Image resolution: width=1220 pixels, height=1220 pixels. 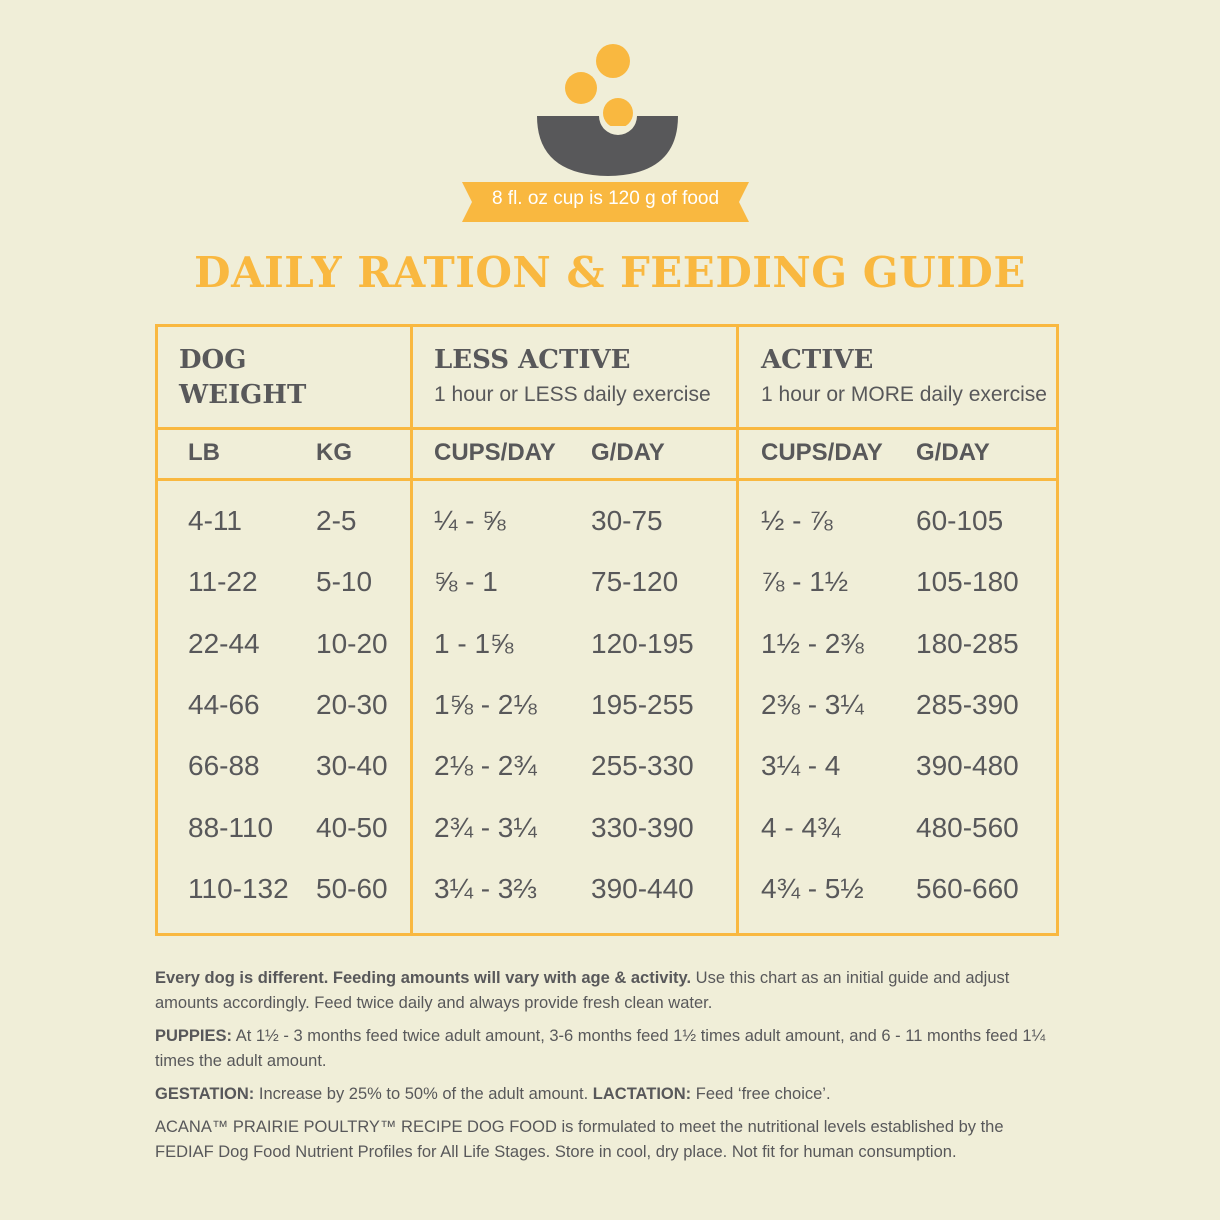 What do you see at coordinates (642, 1094) in the screenshot?
I see `note-bold: LACTATION:` at bounding box center [642, 1094].